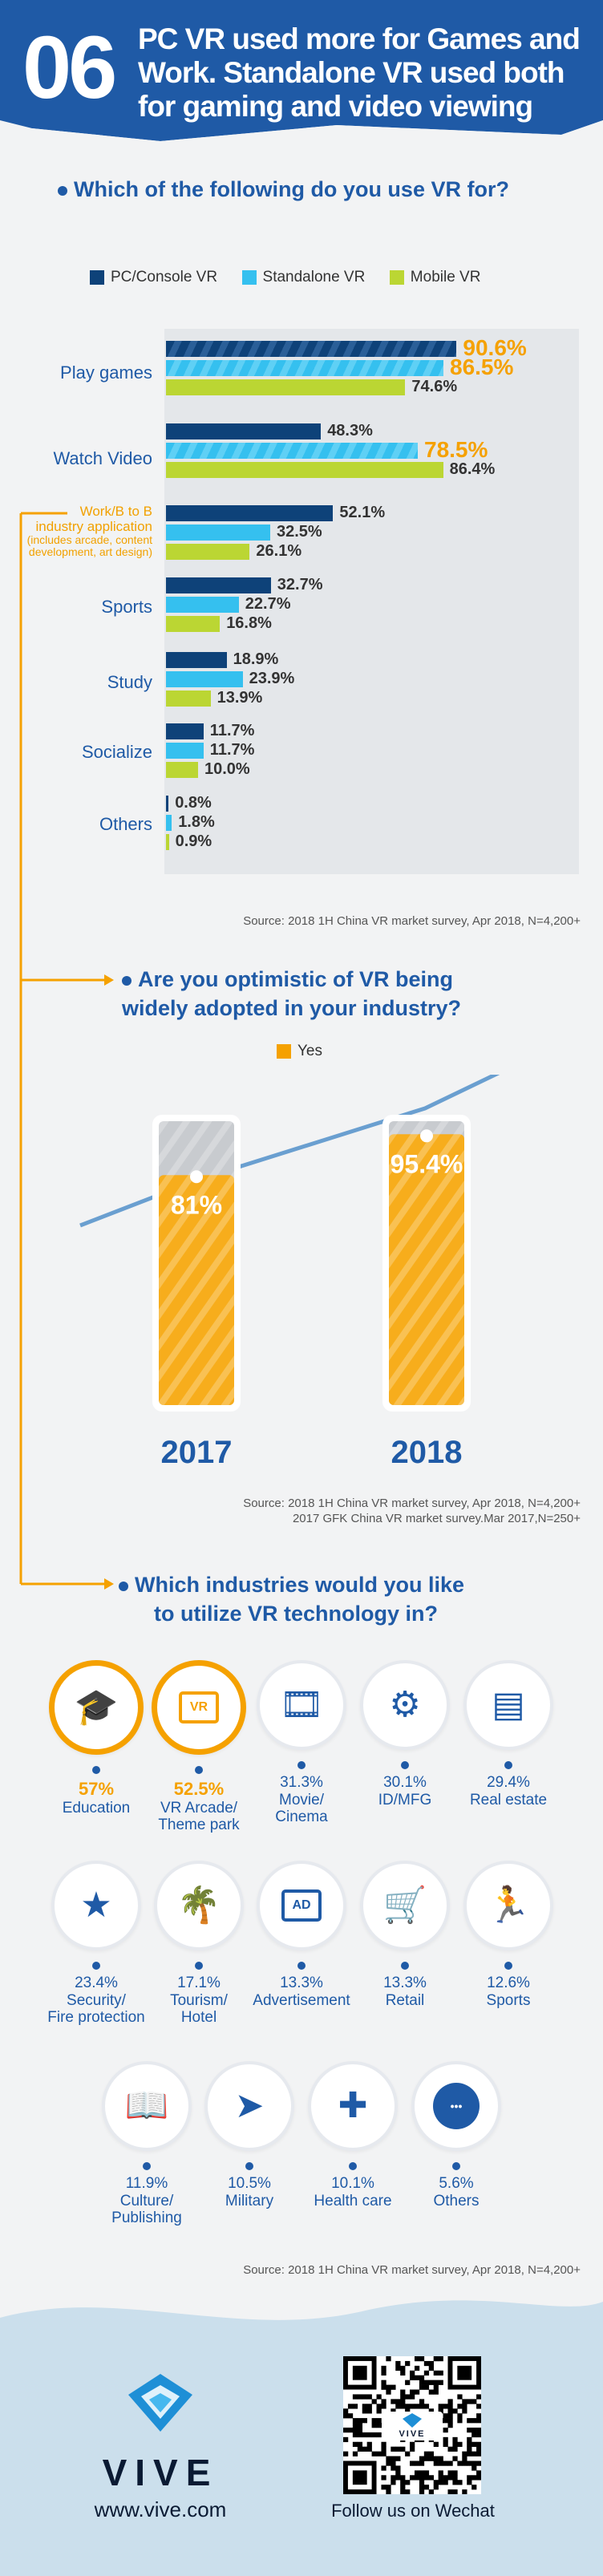 This screenshot has height=2576, width=603. What do you see at coordinates (147, 2201) in the screenshot?
I see `industry-name: Culture/` at bounding box center [147, 2201].